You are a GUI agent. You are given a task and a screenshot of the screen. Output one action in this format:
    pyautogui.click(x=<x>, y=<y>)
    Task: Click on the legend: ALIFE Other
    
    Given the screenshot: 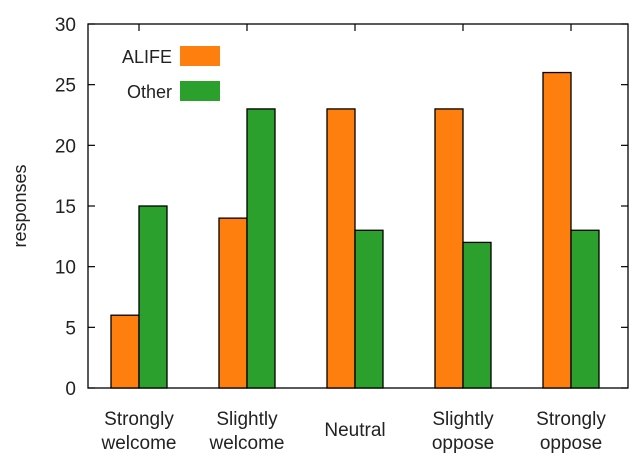 What is the action you would take?
    pyautogui.click(x=171, y=74)
    